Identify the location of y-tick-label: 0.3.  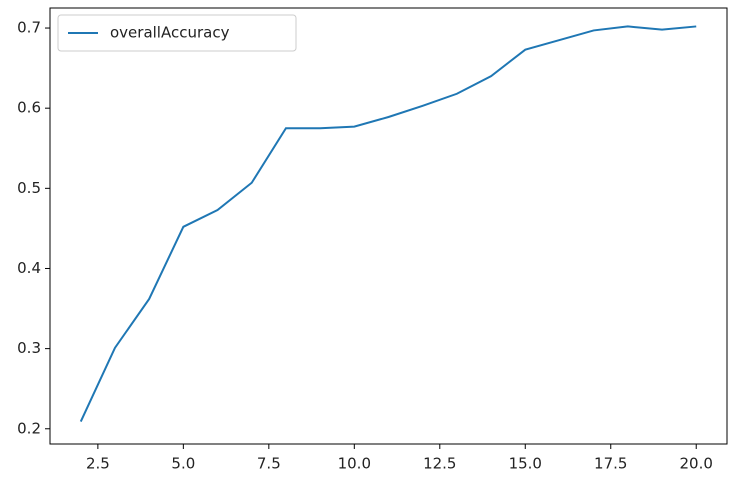
(29, 348).